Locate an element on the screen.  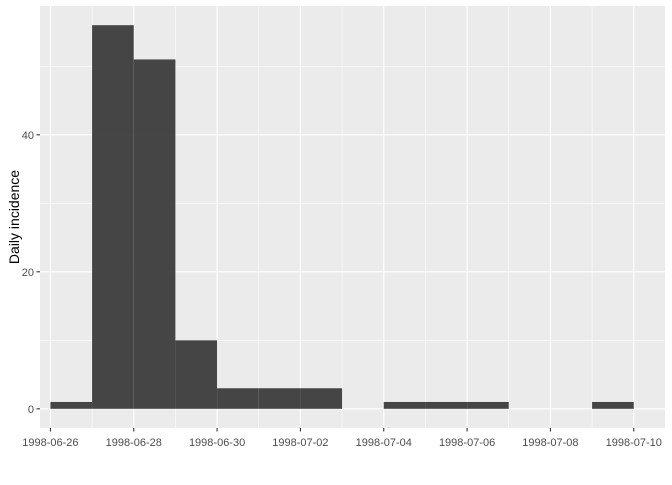
x-tick-label: 1998-06-26 is located at coordinates (50, 443).